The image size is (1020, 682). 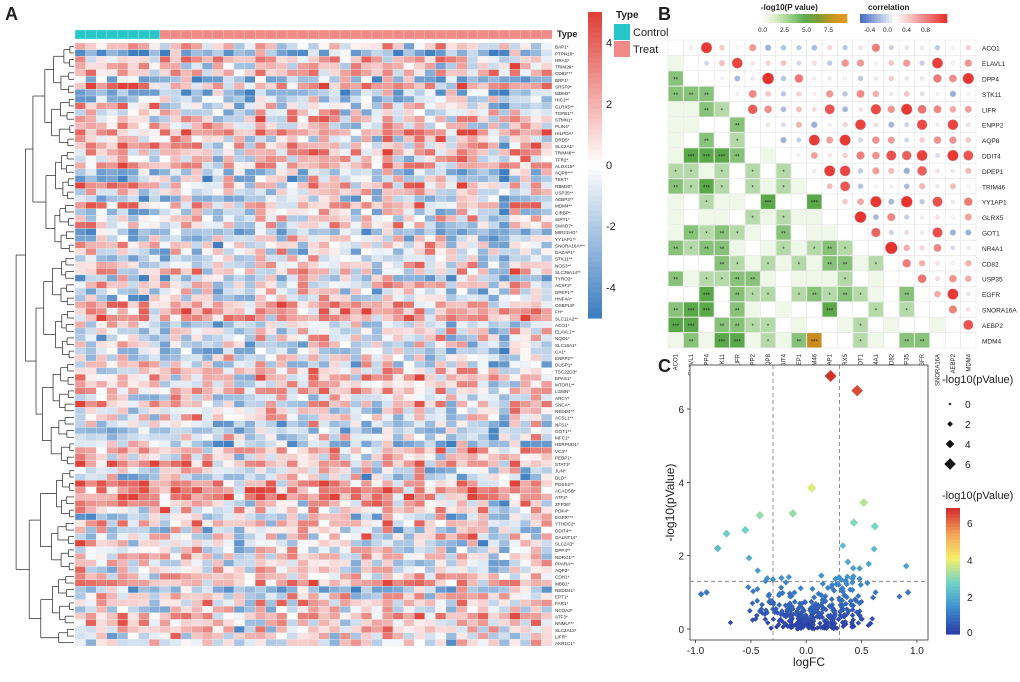 What do you see at coordinates (811, 18) in the screenshot?
I see `pvalue-legend-segment` at bounding box center [811, 18].